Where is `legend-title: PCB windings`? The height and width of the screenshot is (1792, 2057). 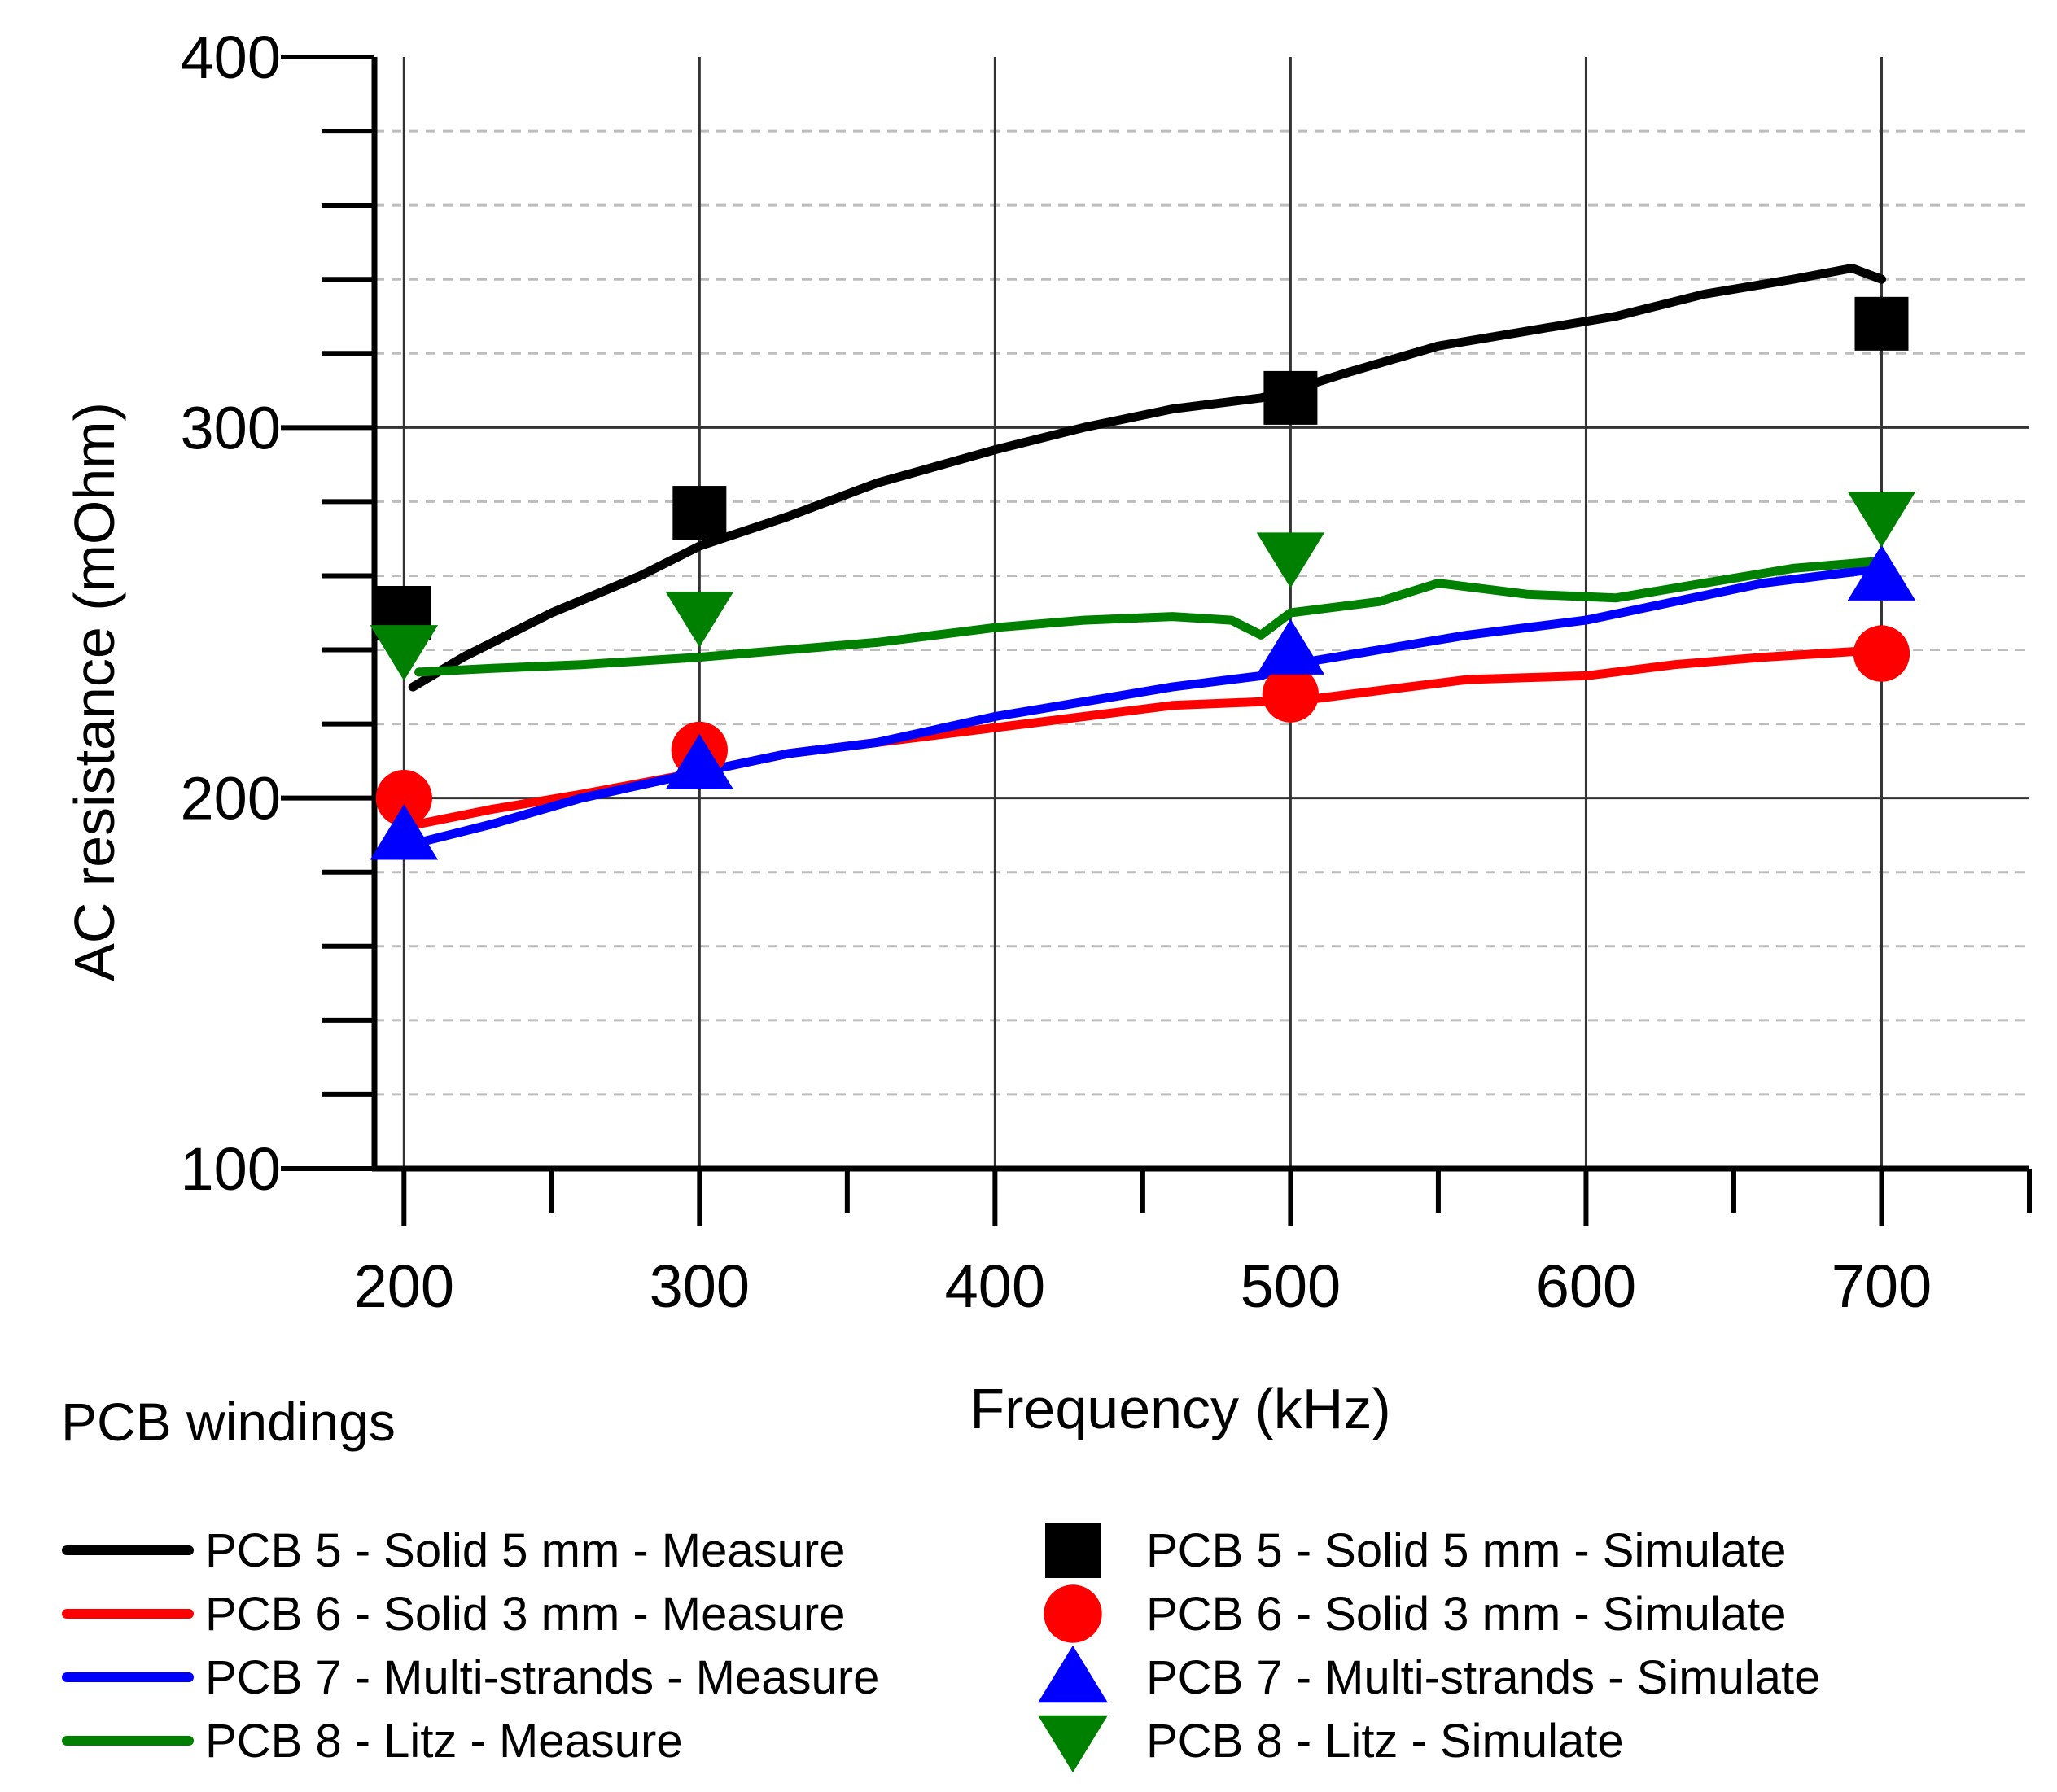
legend-title: PCB windings is located at coordinates (228, 1422).